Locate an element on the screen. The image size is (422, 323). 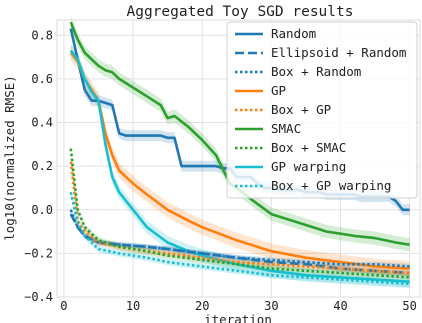
y-tick-label: 0.0 is located at coordinates (42, 210).